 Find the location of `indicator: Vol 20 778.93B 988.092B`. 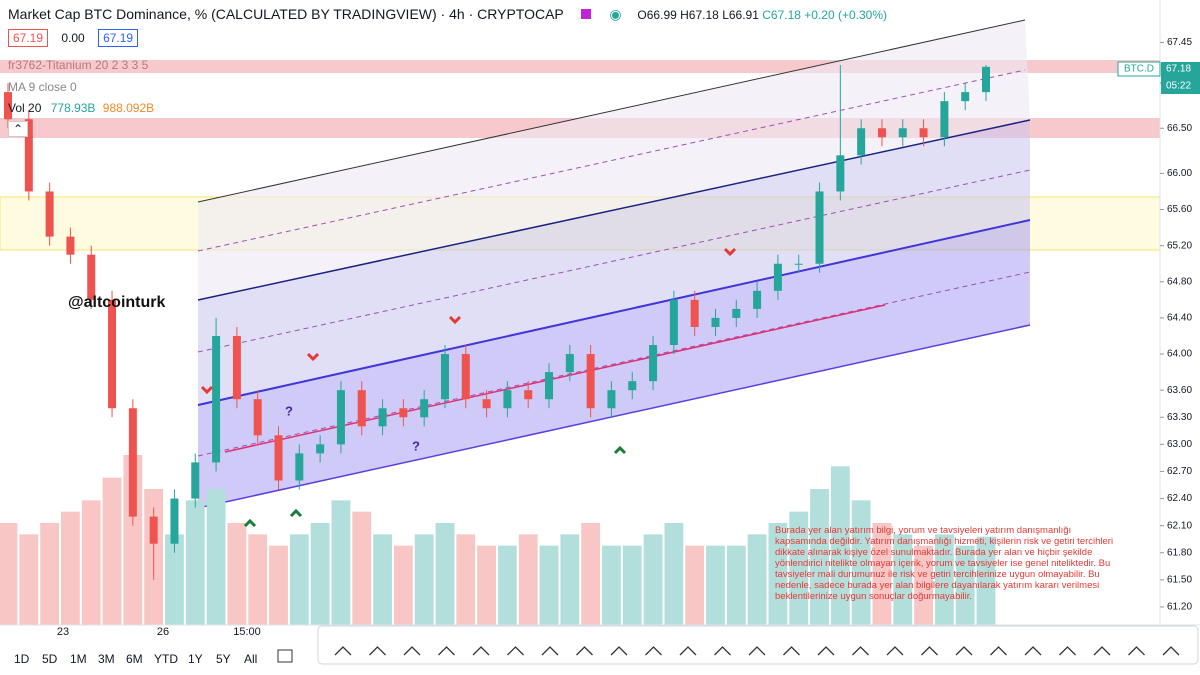

indicator: Vol 20 778.93B 988.092B is located at coordinates (81, 108).